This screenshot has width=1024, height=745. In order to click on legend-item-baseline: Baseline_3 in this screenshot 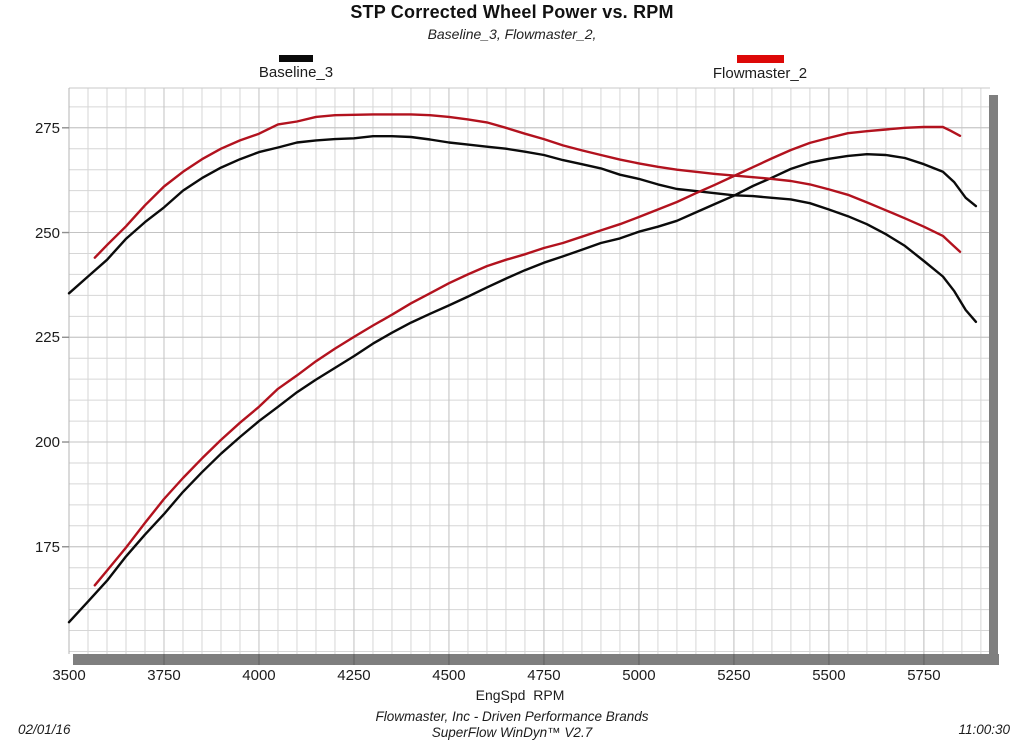, I will do `click(296, 68)`.